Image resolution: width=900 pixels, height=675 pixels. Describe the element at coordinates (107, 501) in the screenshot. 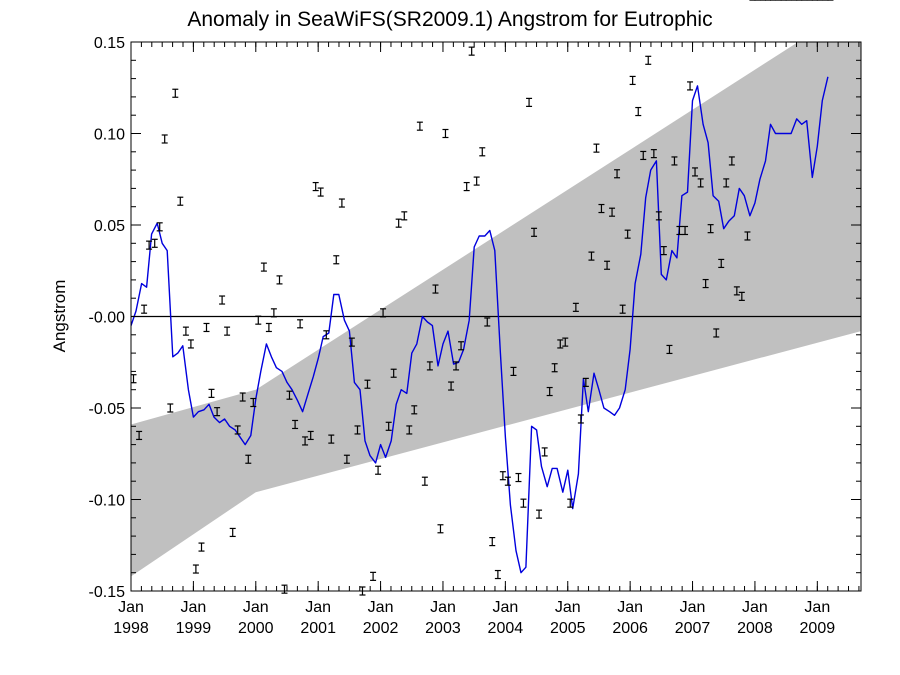

I see `y-tick-label: -0.10` at that location.